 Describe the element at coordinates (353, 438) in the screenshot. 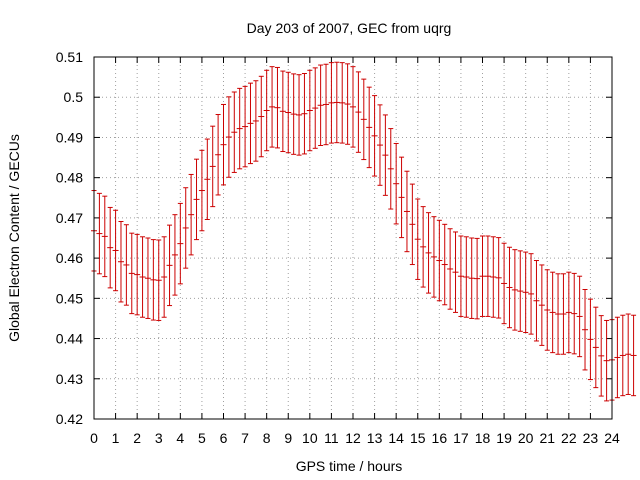

I see `x-tick-label: 12` at that location.